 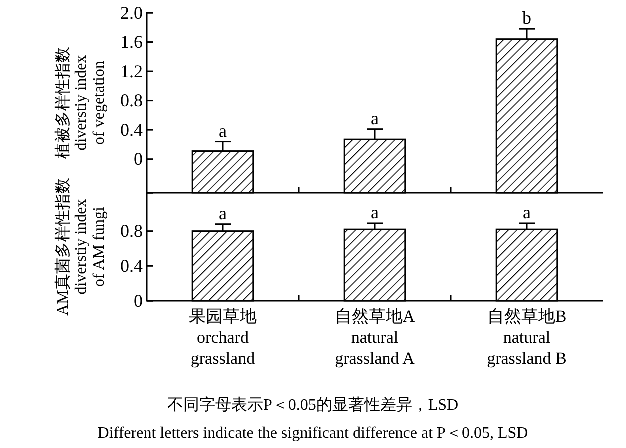 I want to click on x-tick-label: 自然草地B natural grassland B, so click(x=527, y=337).